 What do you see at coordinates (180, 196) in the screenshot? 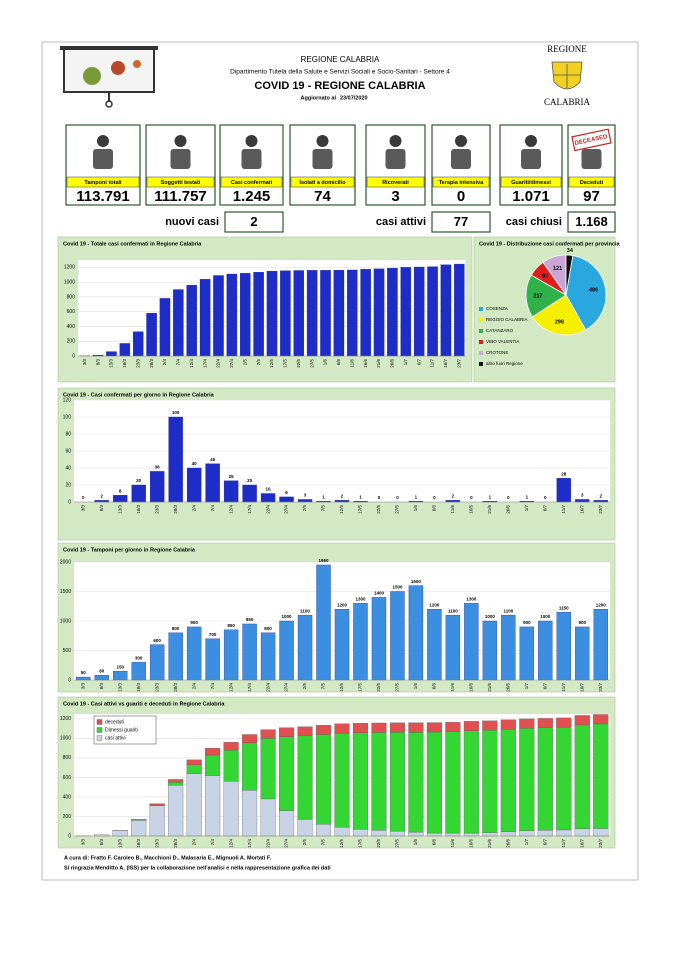
I see `stat-value: 111.757` at bounding box center [180, 196].